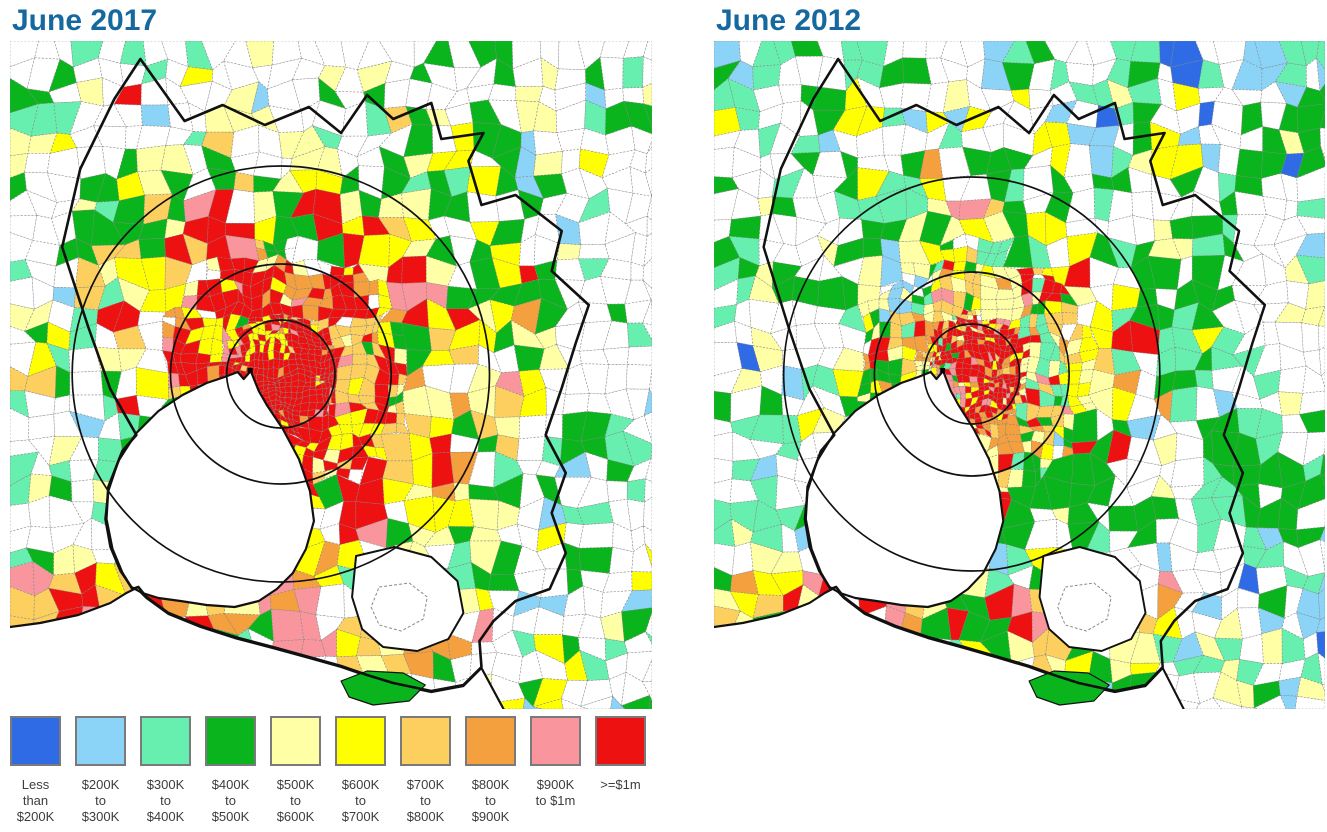  Describe the element at coordinates (789, 20) in the screenshot. I see `map-title-2012: June 2012` at that location.